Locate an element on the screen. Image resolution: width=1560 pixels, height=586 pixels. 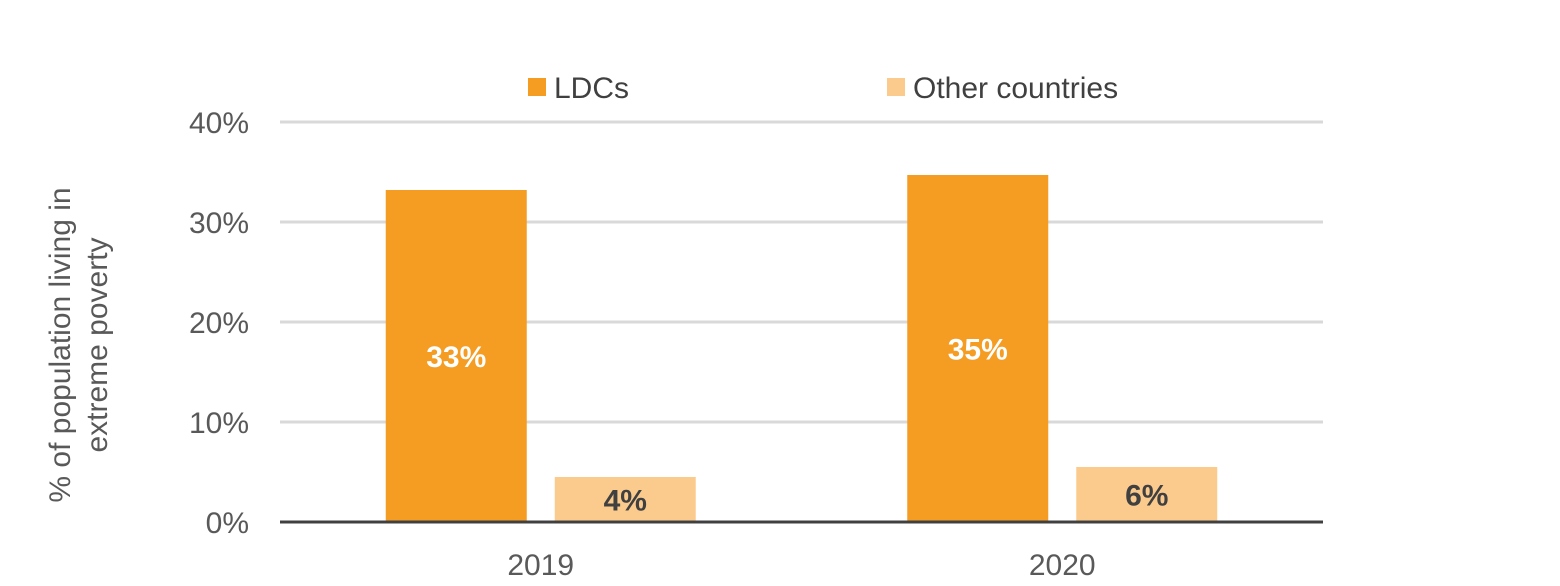
bar-ldcs-2020 is located at coordinates (978, 348).